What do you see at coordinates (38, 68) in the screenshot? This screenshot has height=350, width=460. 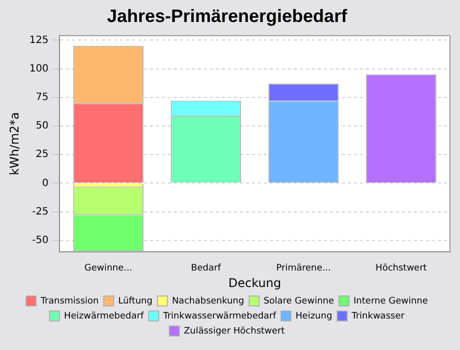 I see `y-tick-label: 100` at bounding box center [38, 68].